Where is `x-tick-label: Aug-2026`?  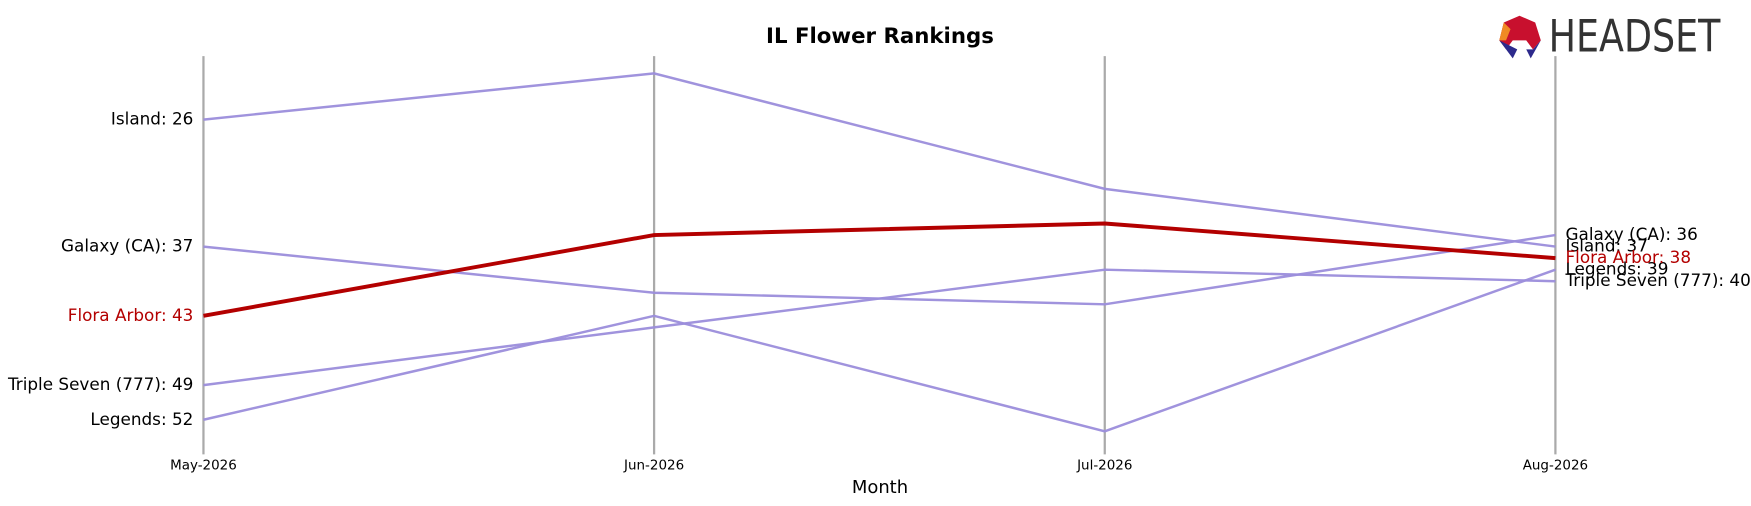
x-tick-label: Aug-2026 is located at coordinates (1555, 466).